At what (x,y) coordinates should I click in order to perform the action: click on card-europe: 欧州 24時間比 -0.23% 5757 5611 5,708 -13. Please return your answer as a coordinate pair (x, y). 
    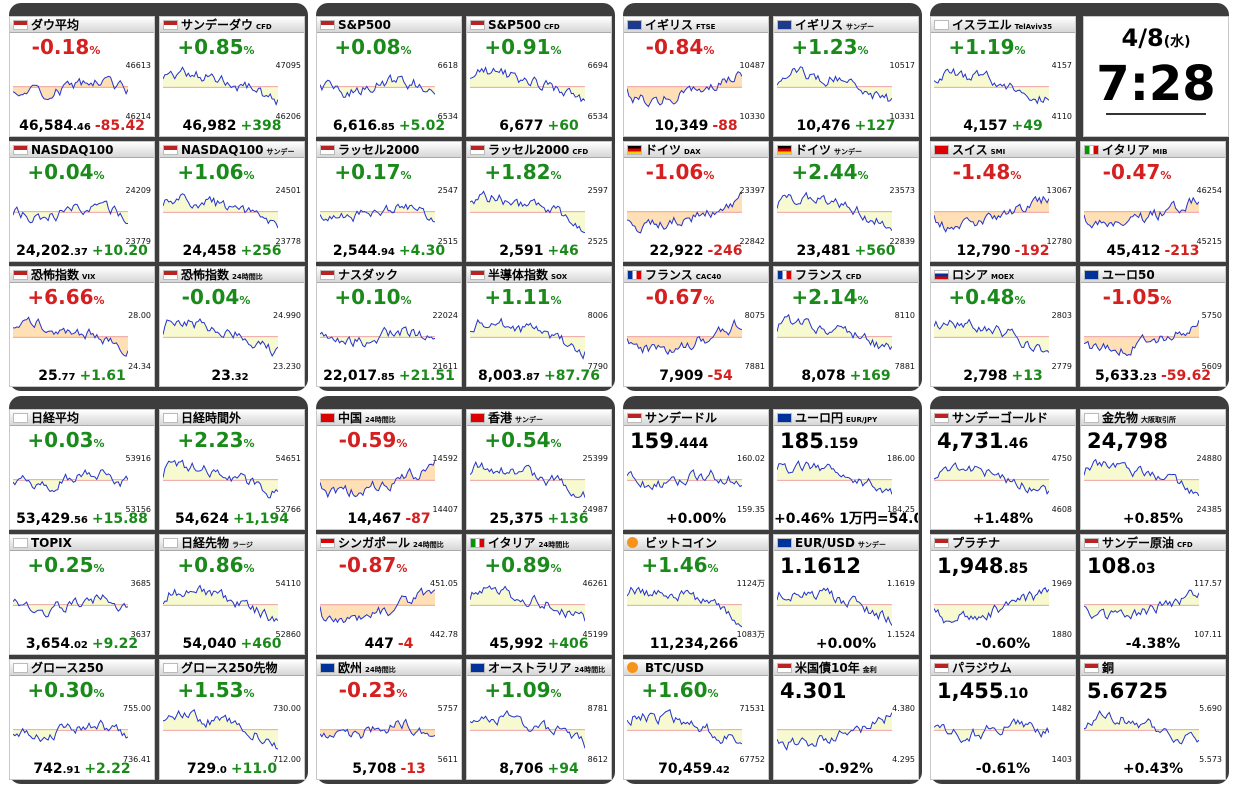
    Looking at the image, I should click on (389, 719).